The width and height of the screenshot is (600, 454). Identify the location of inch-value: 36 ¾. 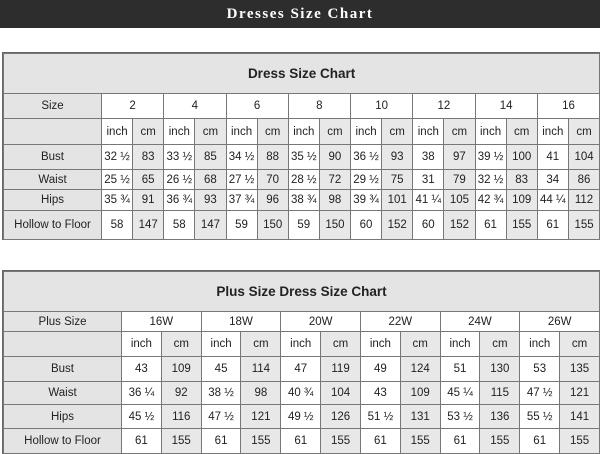
(179, 200).